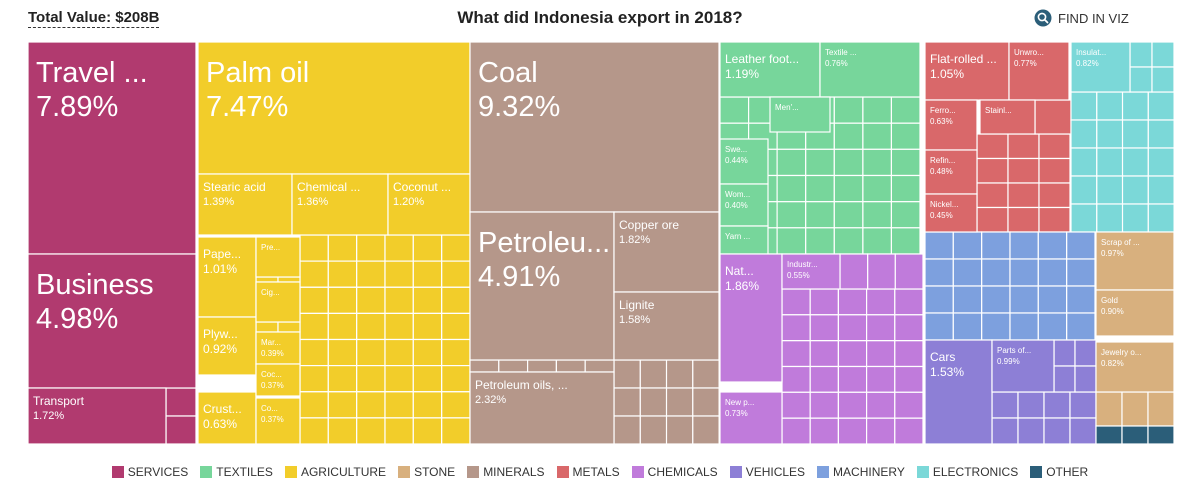 The height and width of the screenshot is (501, 1200). What do you see at coordinates (335, 472) in the screenshot?
I see `legend-item-agriculture: AGRICULTURE` at bounding box center [335, 472].